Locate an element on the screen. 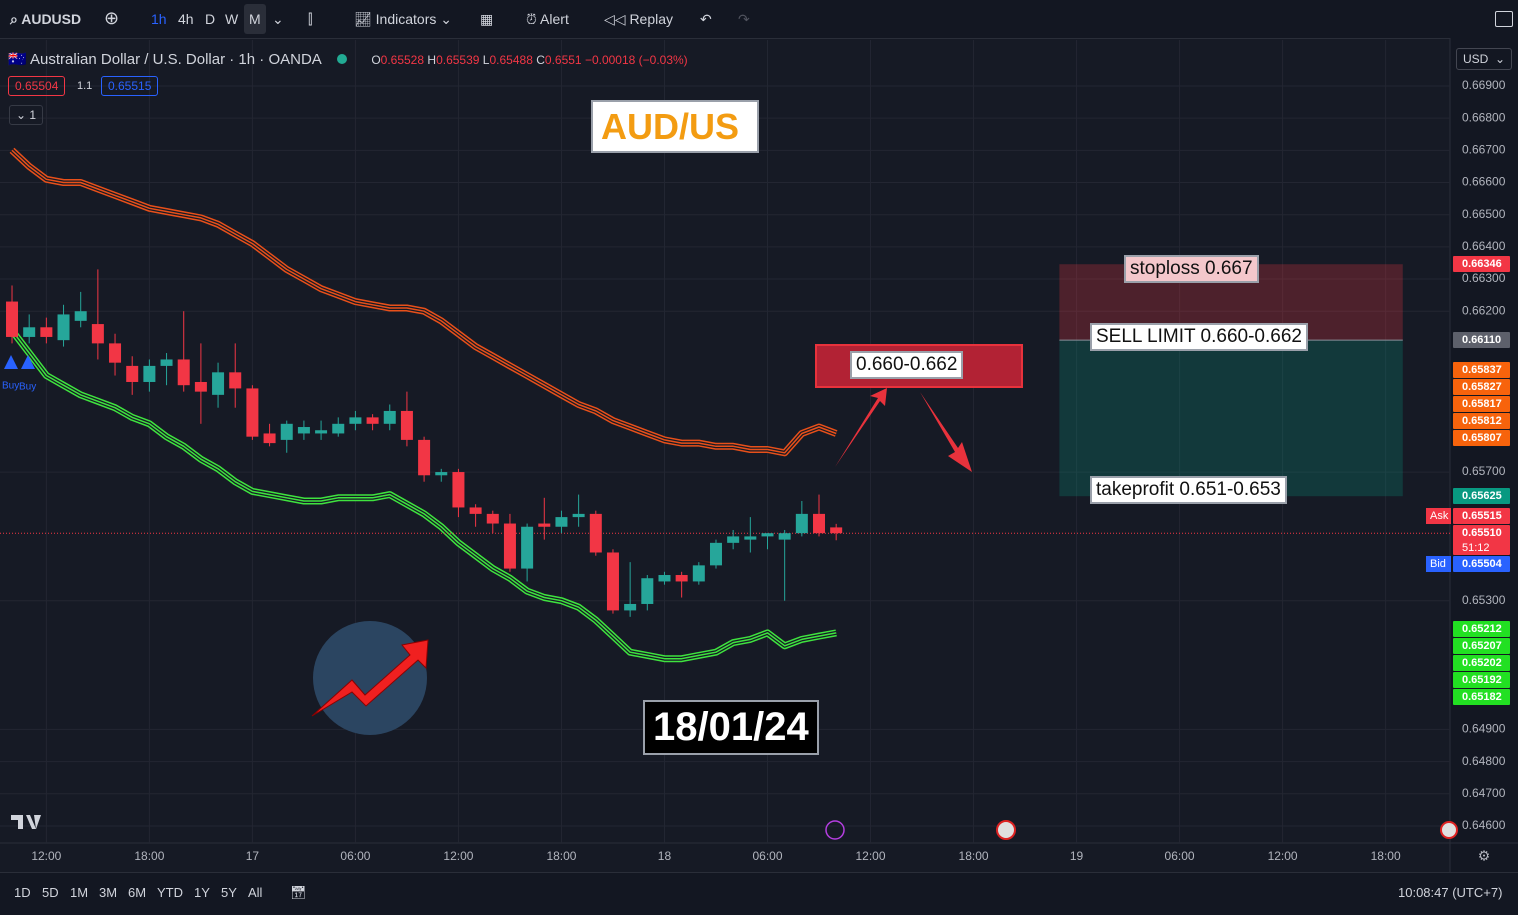  ohlc-value: 0.65539 is located at coordinates (458, 60).